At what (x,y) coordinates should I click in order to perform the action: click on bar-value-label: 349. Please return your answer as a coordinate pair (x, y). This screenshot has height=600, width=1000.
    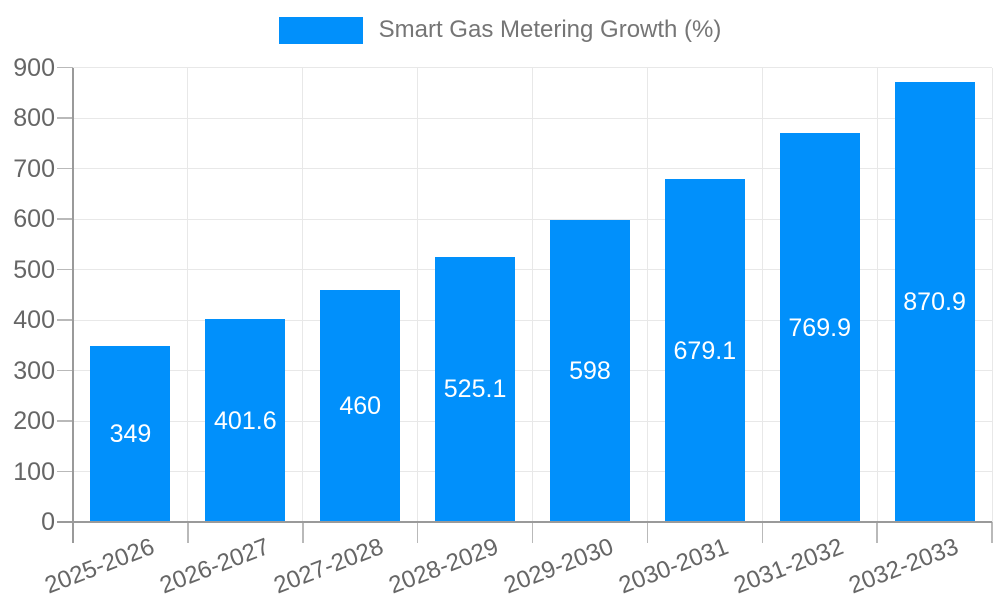
    Looking at the image, I should click on (130, 433).